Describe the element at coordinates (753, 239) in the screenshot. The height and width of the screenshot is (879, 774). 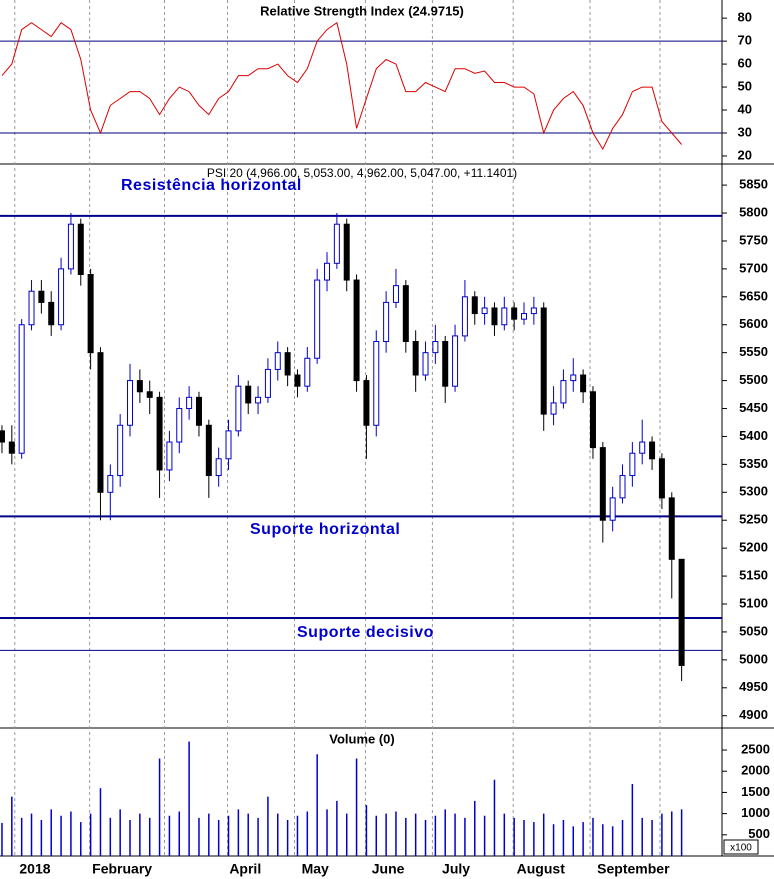
I see `y-tick-label: 5750` at that location.